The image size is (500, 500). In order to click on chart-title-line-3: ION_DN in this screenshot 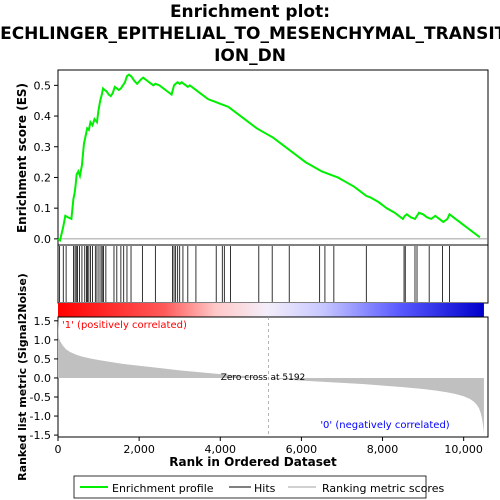, I will do `click(250, 56)`.